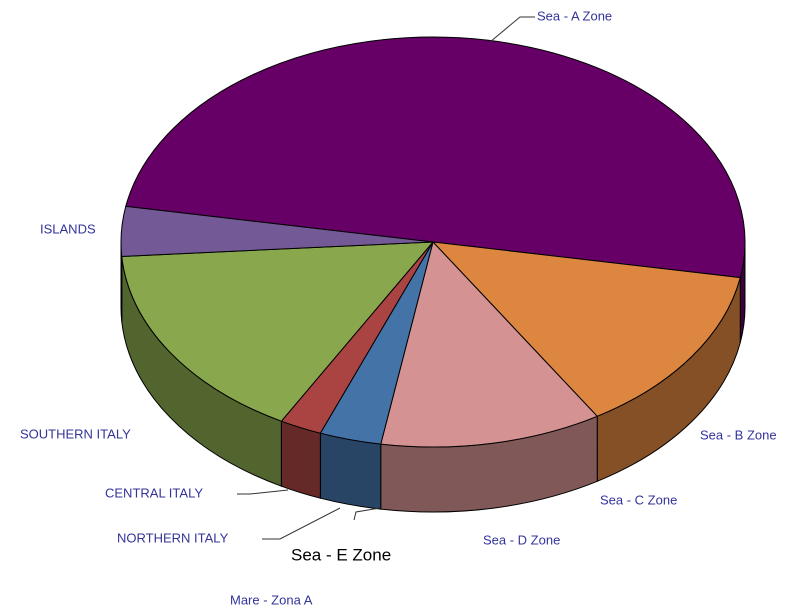 Image resolution: width=809 pixels, height=616 pixels. I want to click on slice-label: Sea - E Zone, so click(341, 554).